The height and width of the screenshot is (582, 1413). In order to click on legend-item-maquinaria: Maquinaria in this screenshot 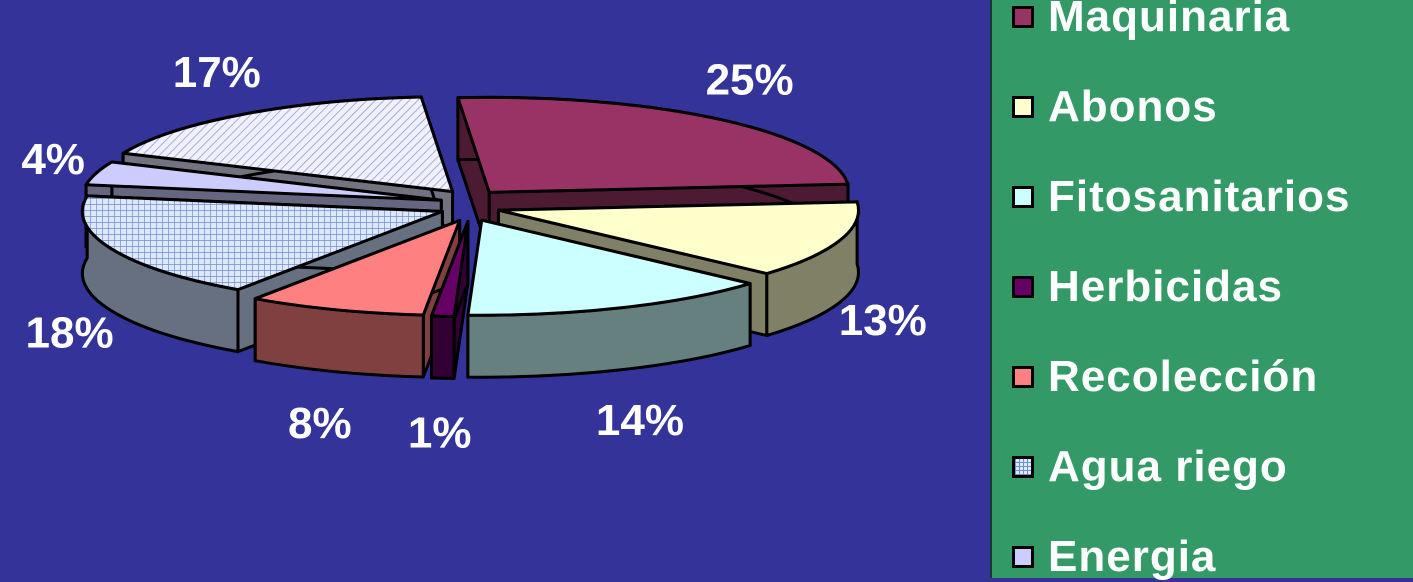, I will do `click(1151, 21)`.